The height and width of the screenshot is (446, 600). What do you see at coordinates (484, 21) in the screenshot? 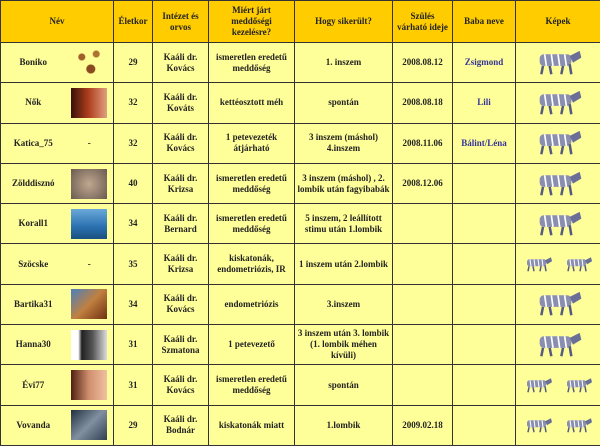
I see `header-baby: Baba neve` at bounding box center [484, 21].